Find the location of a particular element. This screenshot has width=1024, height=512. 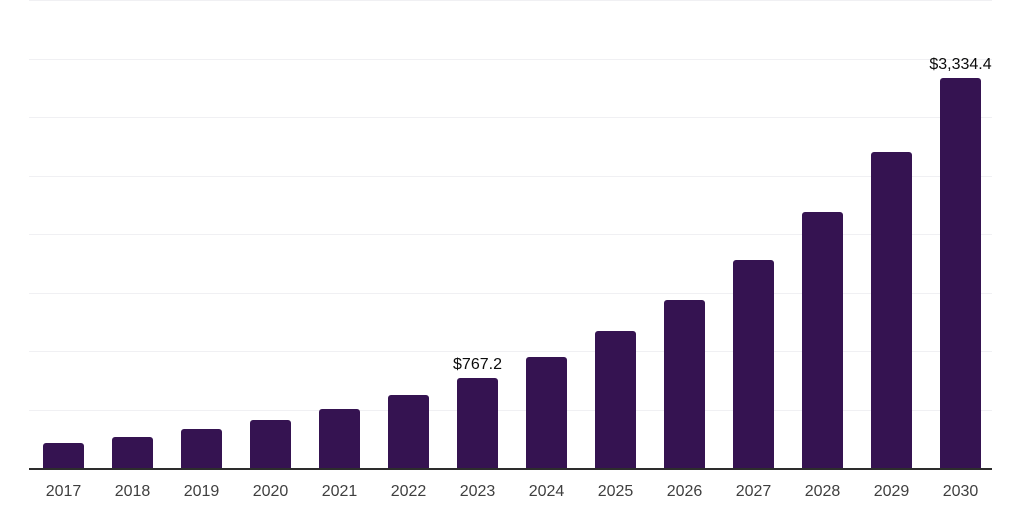

bar-2019 is located at coordinates (201, 448).